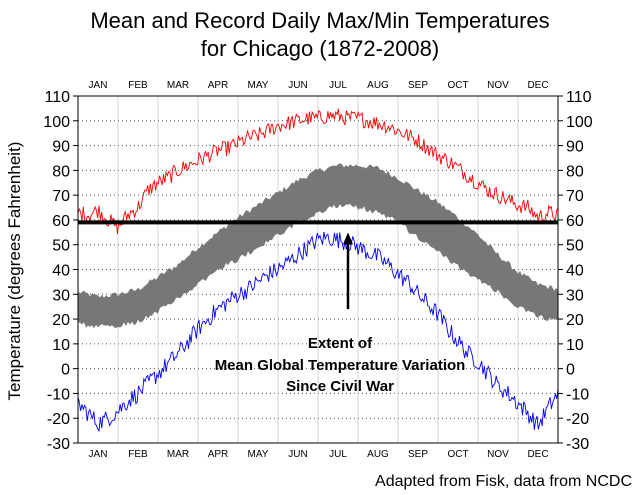 The width and height of the screenshot is (640, 495). What do you see at coordinates (577, 419) in the screenshot?
I see `y-tick-label-right: -20` at bounding box center [577, 419].